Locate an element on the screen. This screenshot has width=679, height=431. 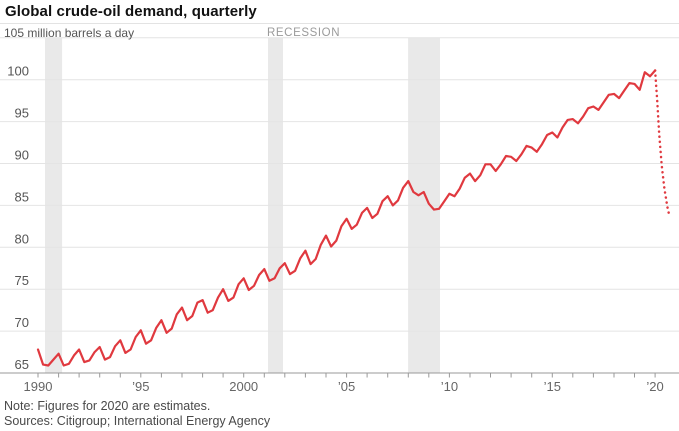
y-axis-label: 90 is located at coordinates (22, 155).